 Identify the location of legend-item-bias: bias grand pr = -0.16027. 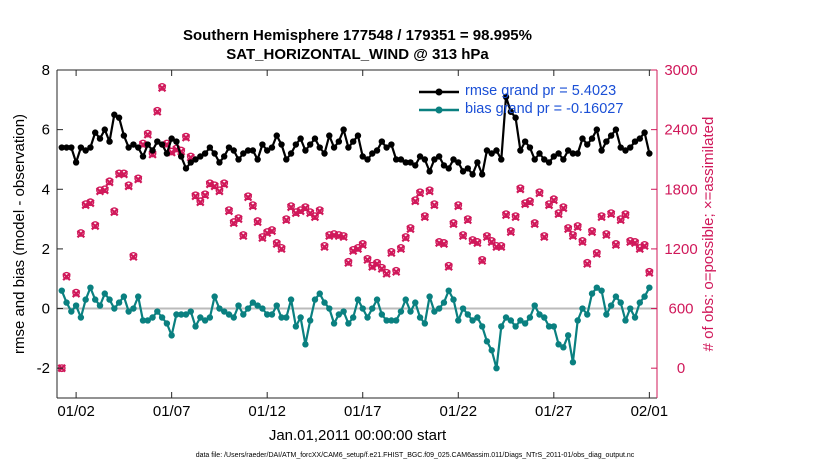
(535, 110).